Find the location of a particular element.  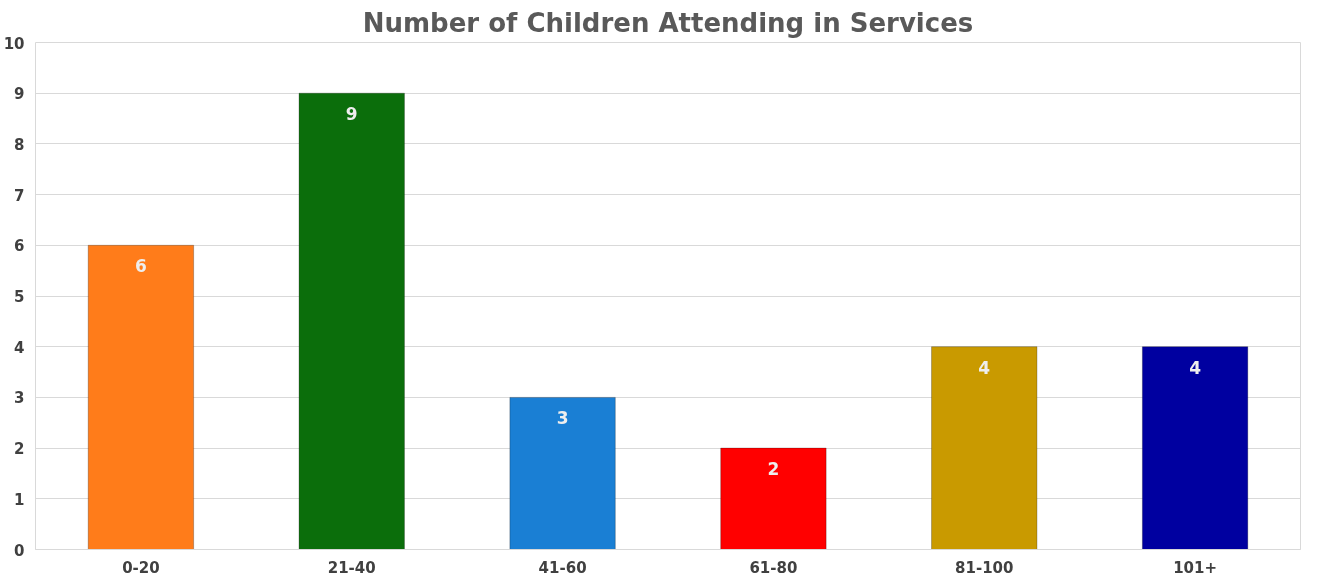

y-tick-label: 2 is located at coordinates (19, 449).